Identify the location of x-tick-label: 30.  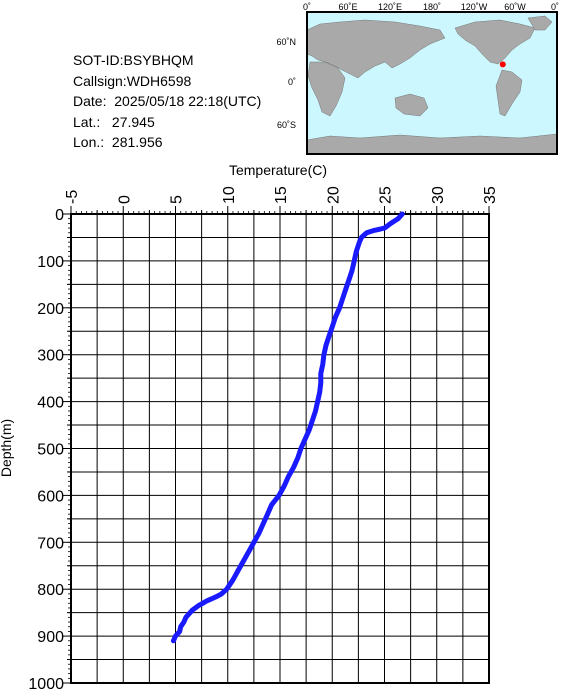
(438, 195).